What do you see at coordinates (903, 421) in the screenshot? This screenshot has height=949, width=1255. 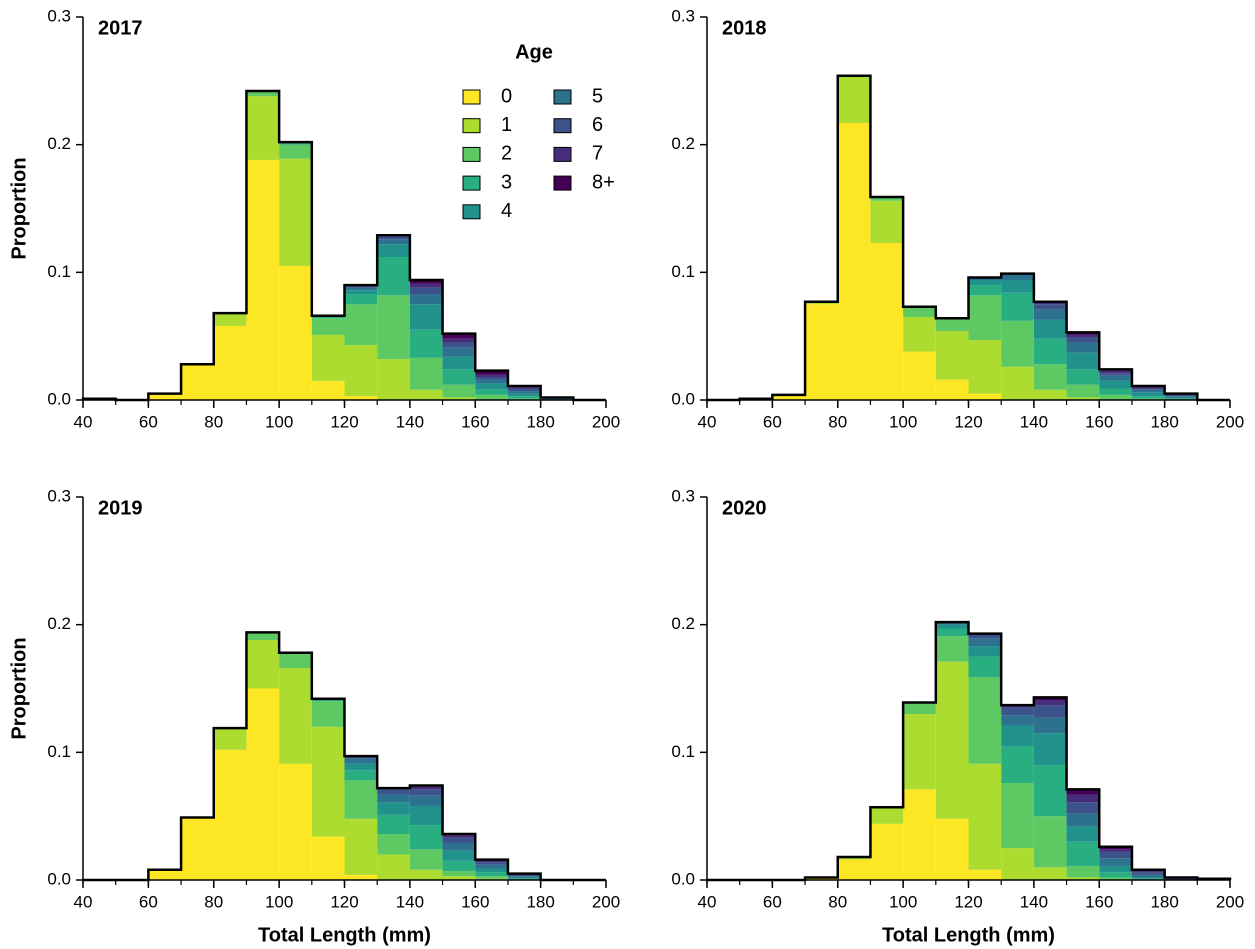 I see `x-tick-label: 100` at bounding box center [903, 421].